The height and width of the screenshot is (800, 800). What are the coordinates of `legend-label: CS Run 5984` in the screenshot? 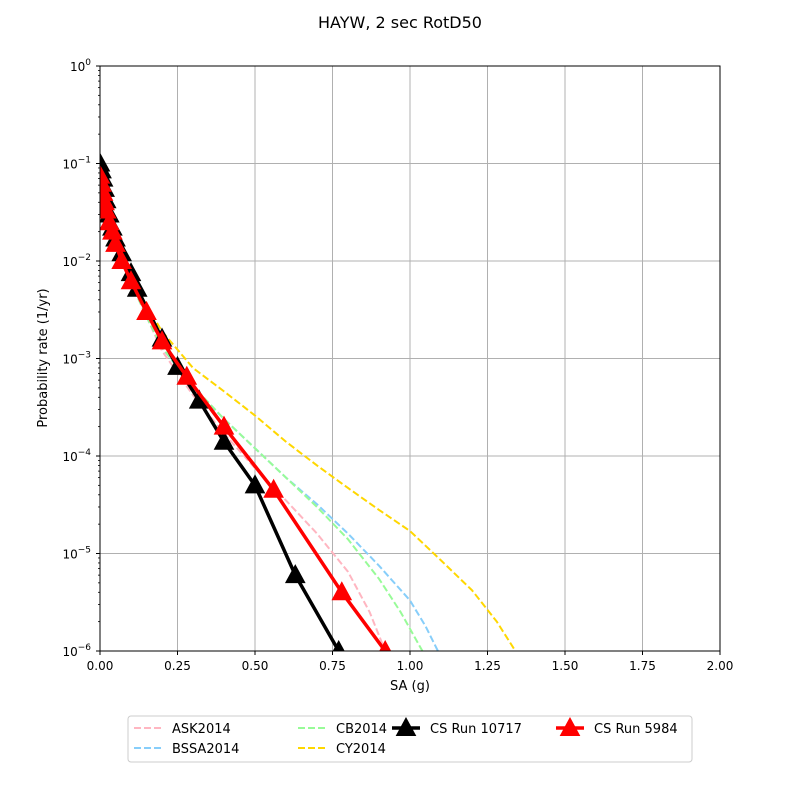 It's located at (636, 729).